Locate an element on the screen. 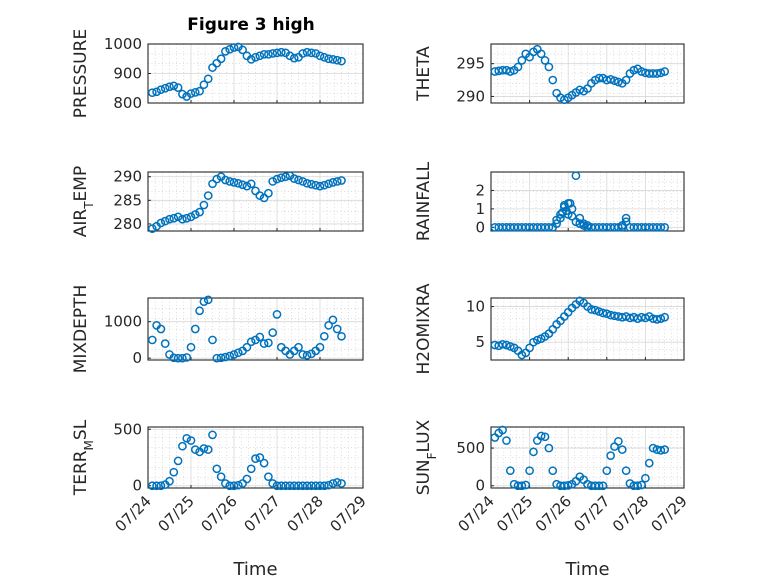  y-axis-label-subscript: F is located at coordinates (432, 455).